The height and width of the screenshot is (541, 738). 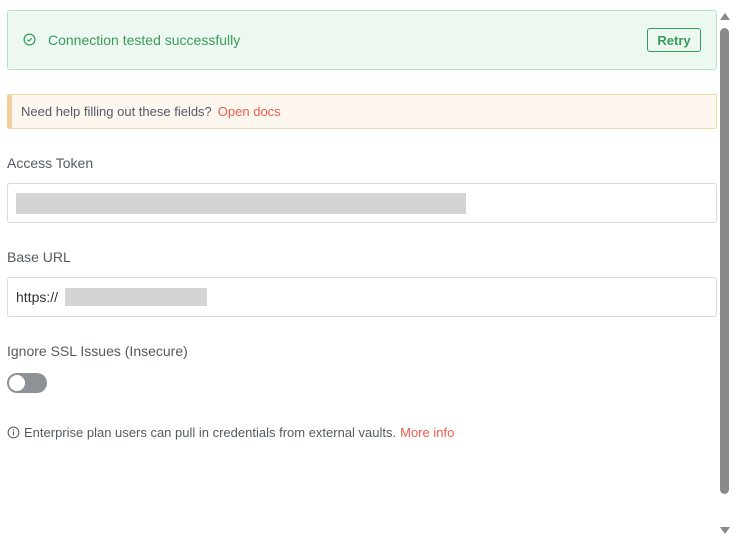 I want to click on ignore-ssl-toggle, so click(x=27, y=383).